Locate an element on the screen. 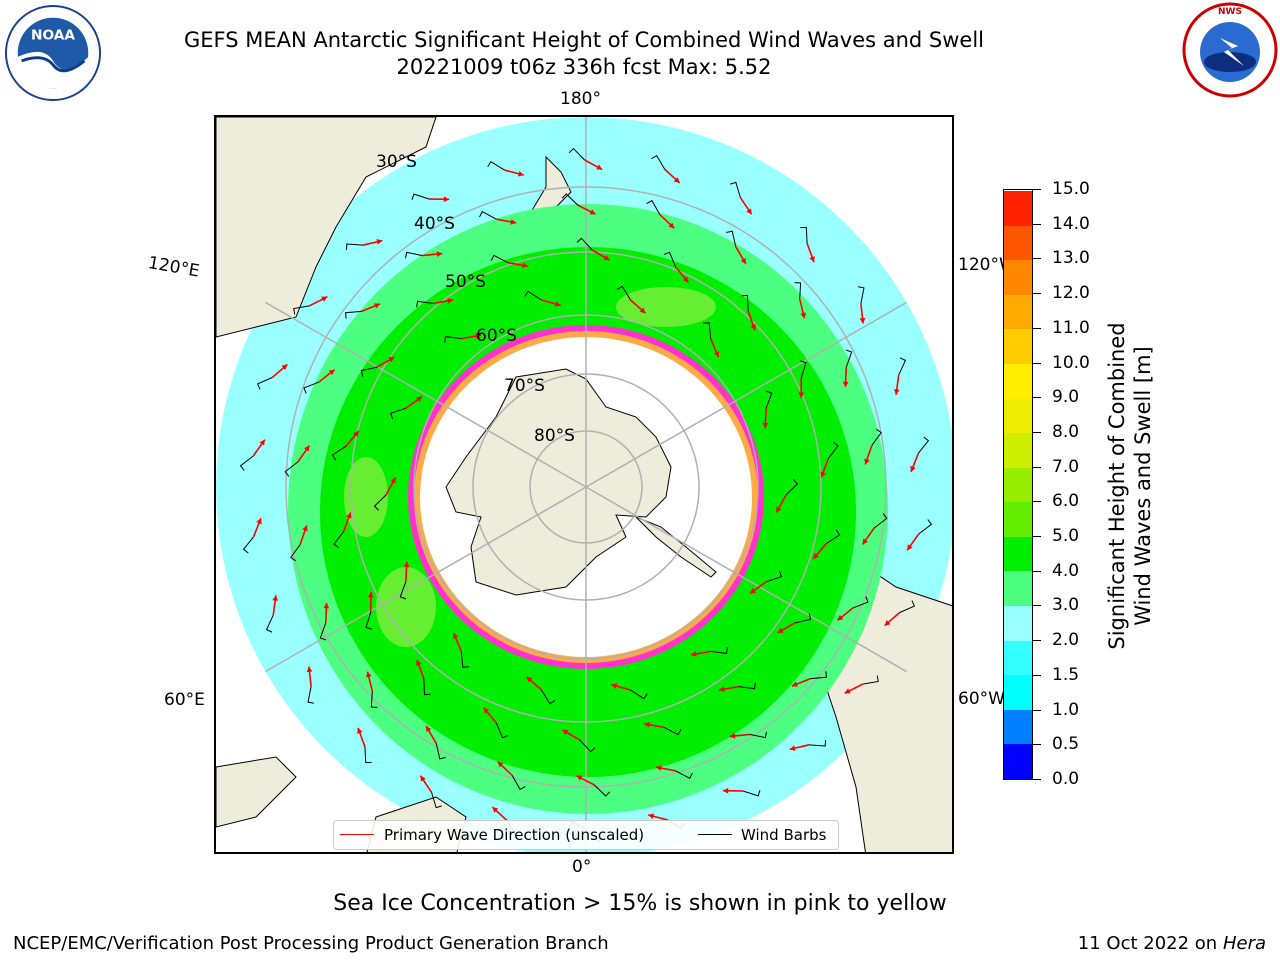 The height and width of the screenshot is (960, 1280). run-date: 11 Oct 2022 on Hera is located at coordinates (1172, 944).